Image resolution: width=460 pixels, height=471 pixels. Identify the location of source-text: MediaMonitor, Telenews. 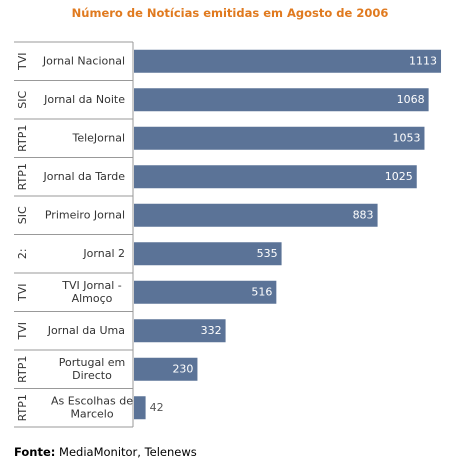
(128, 452).